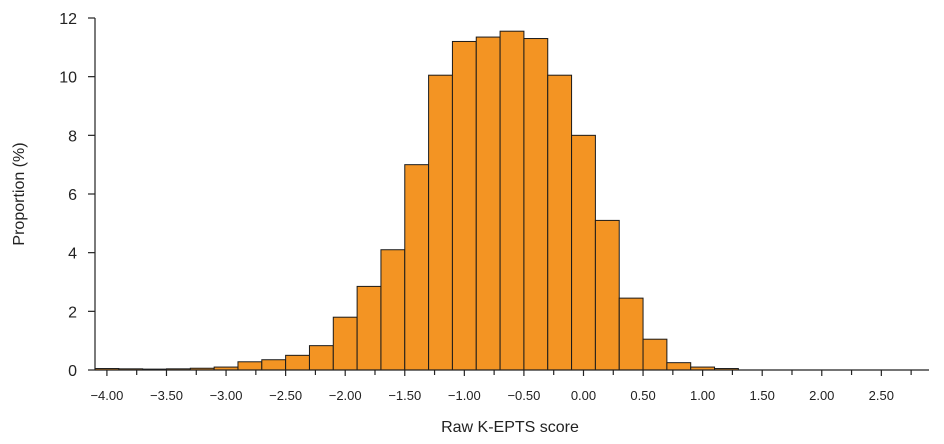 The image size is (944, 444). What do you see at coordinates (762, 395) in the screenshot?
I see `x-tick-label: 1.50` at bounding box center [762, 395].